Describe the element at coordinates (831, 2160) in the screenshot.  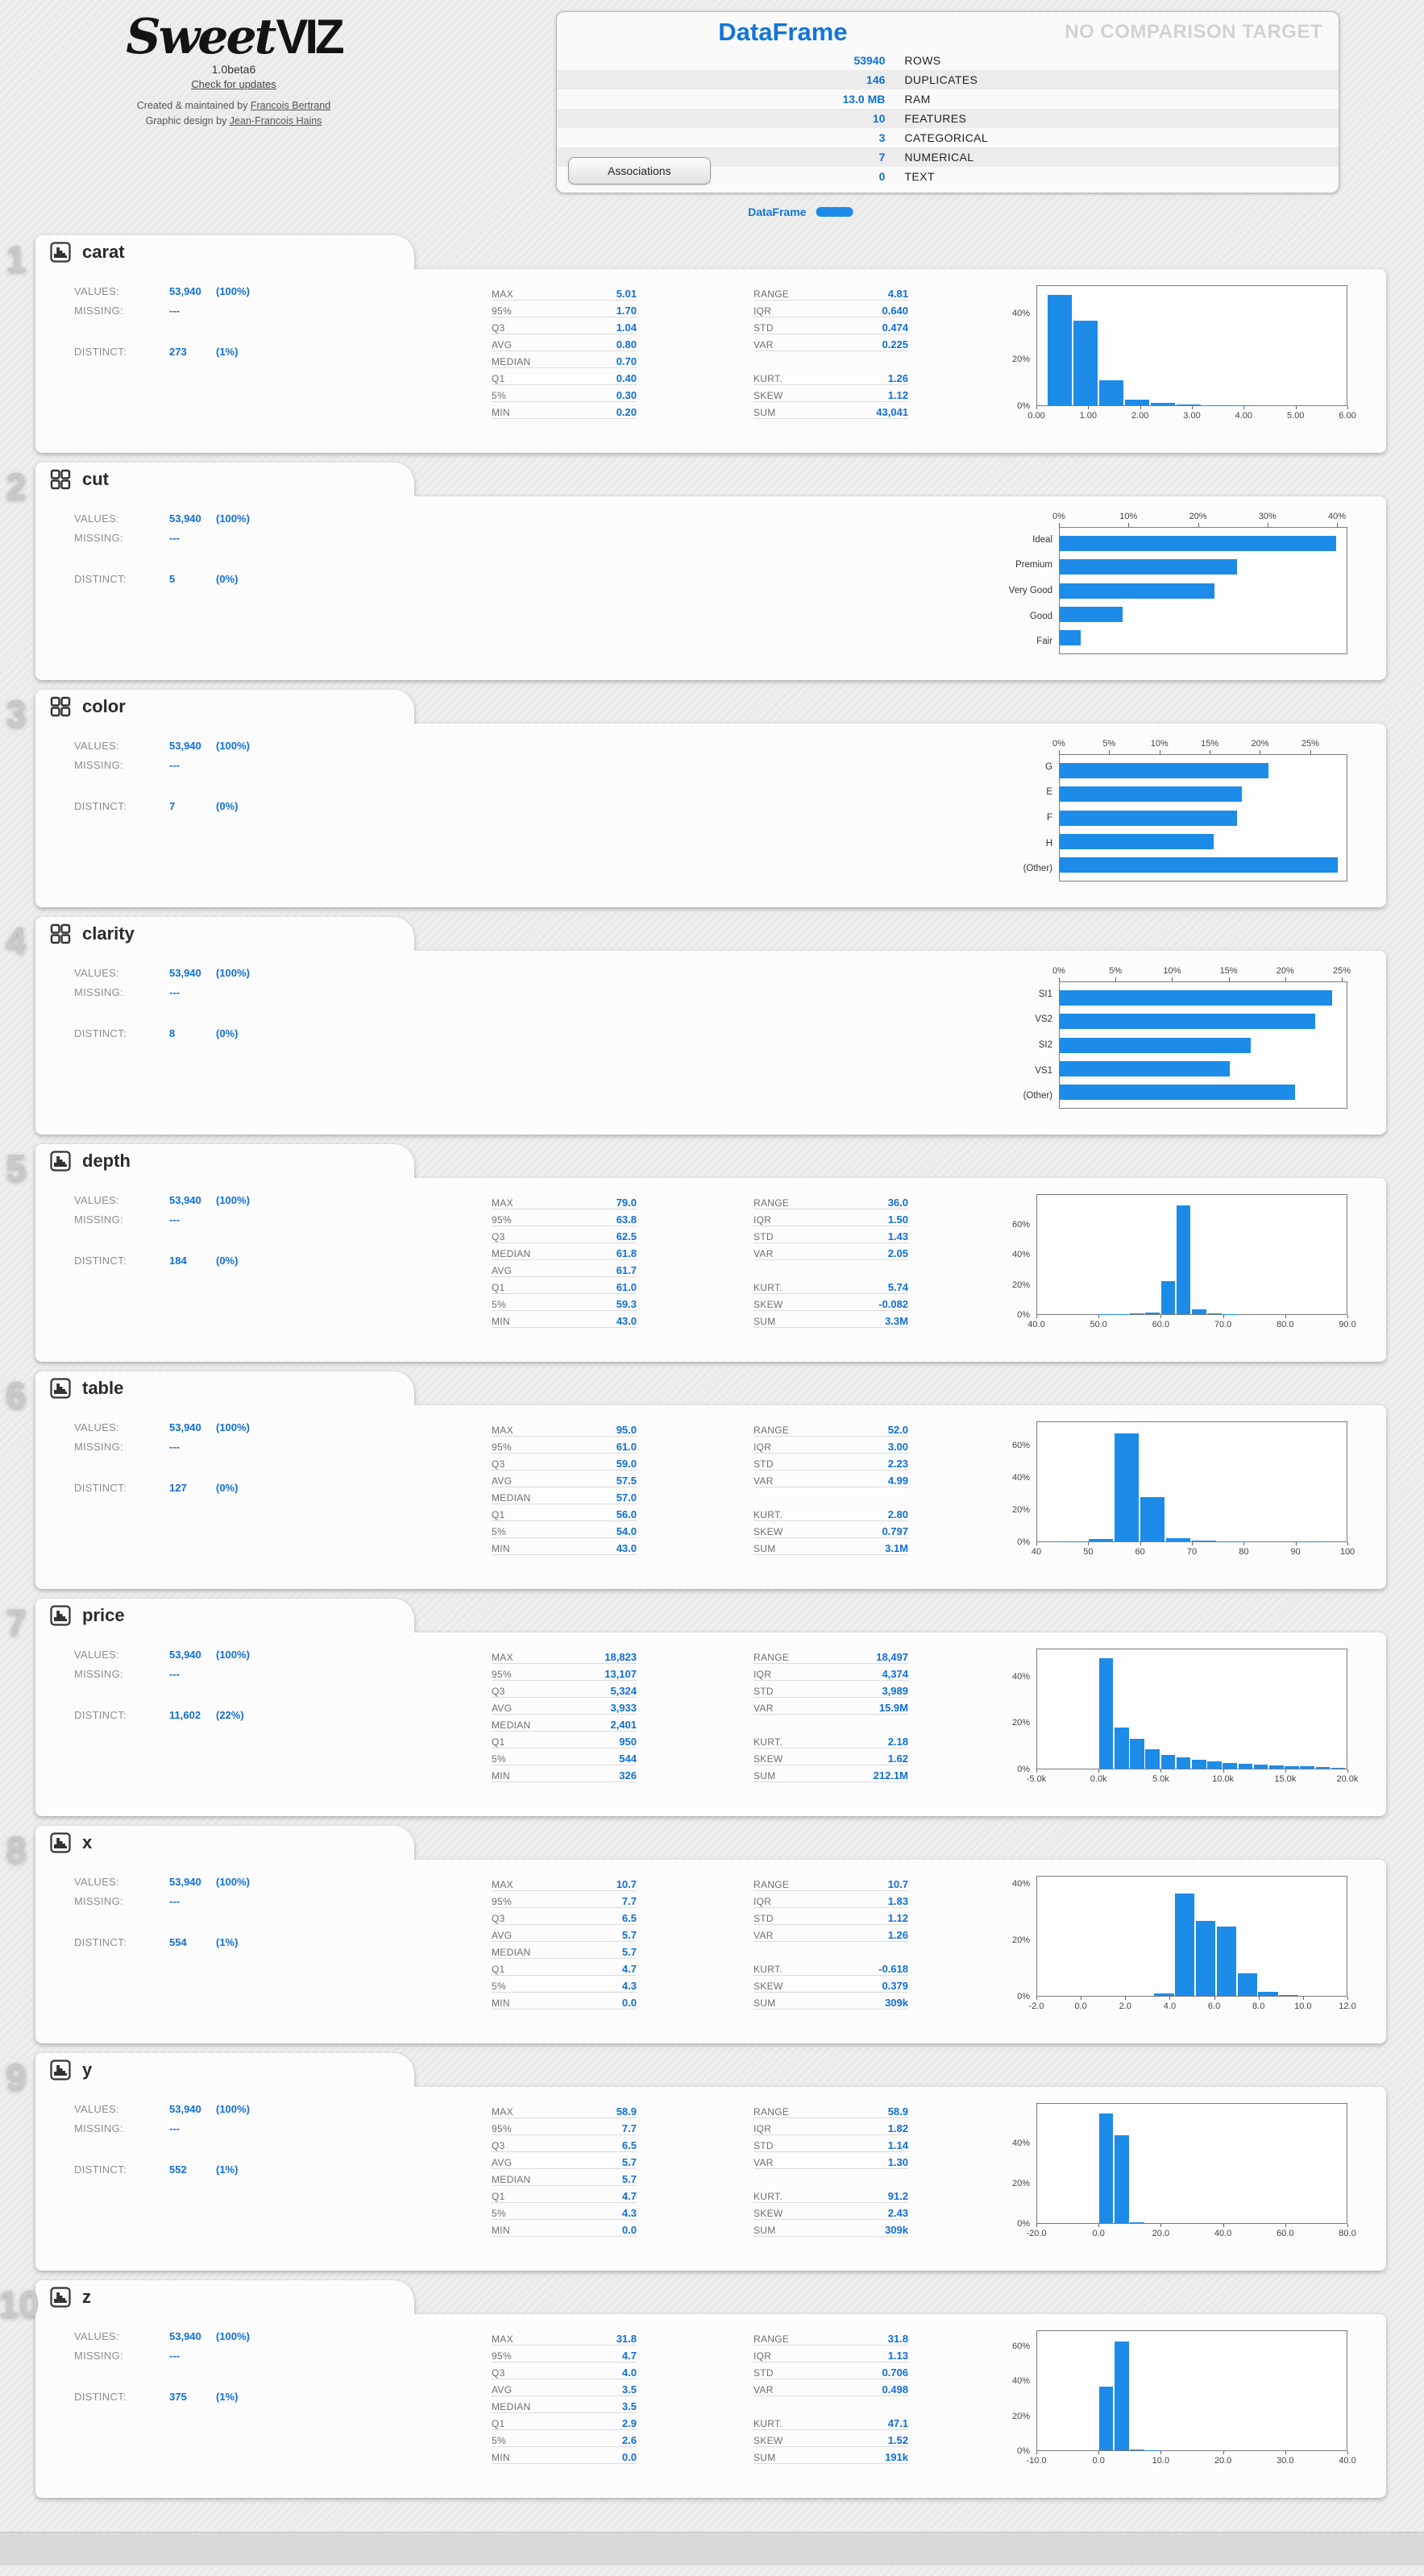
I see `stat-row: VAR 1.30` at that location.